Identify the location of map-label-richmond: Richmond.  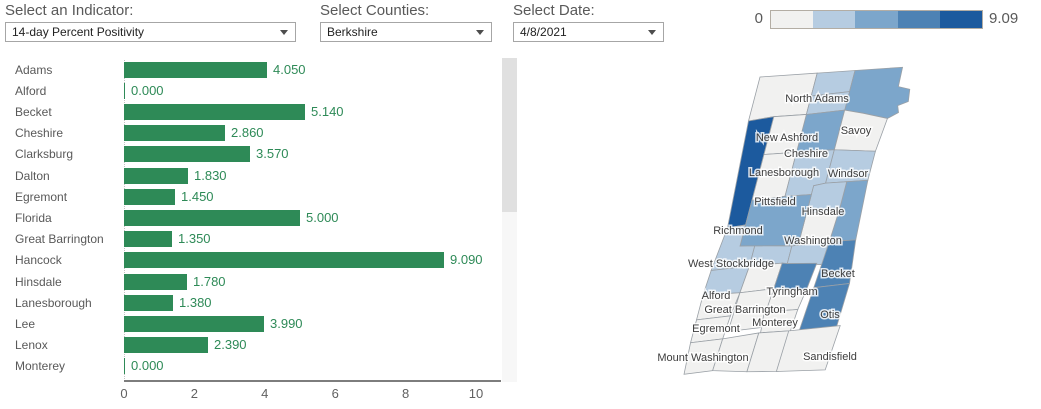
(738, 231).